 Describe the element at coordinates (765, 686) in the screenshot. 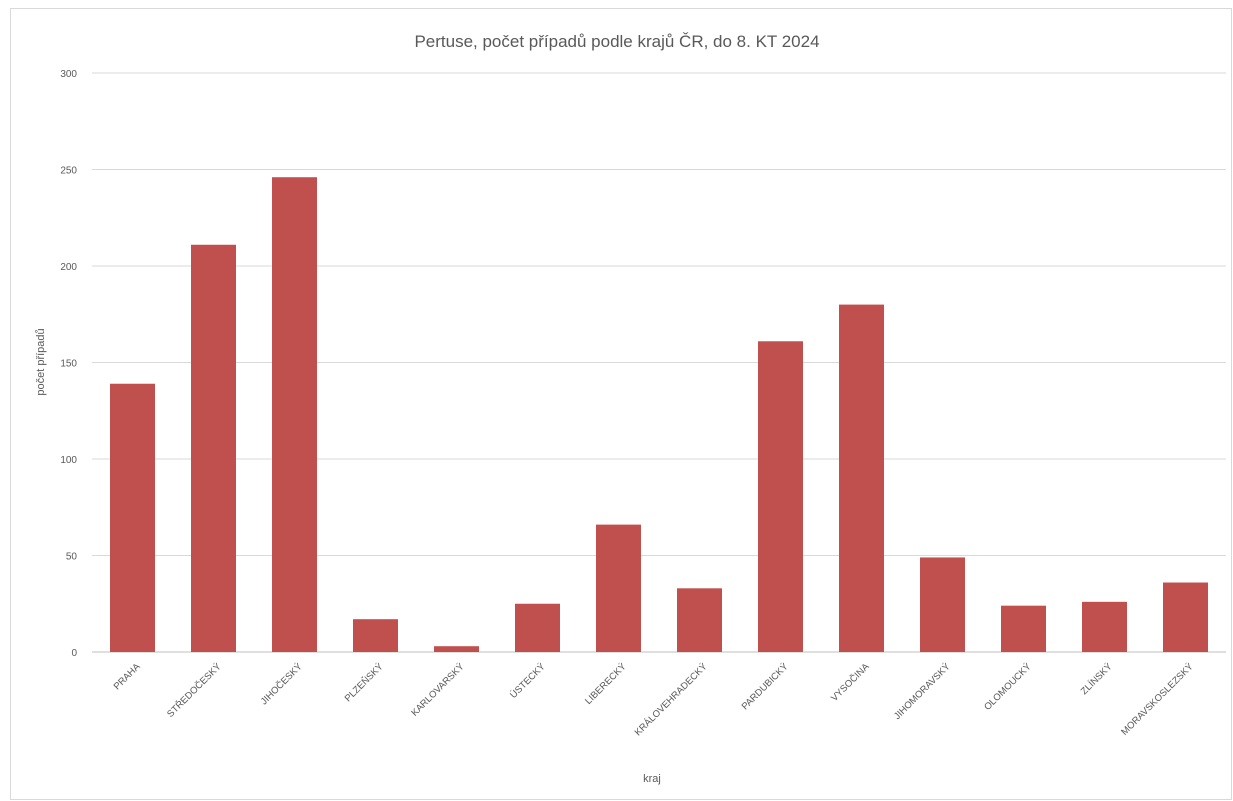

I see `x-tick-label: PARDUBICKÝ` at that location.